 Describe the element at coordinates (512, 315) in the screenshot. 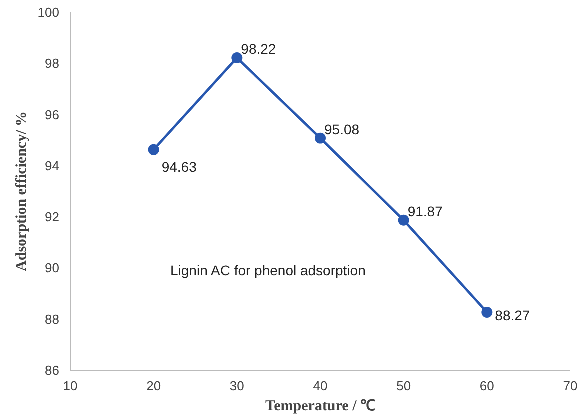

I see `data-label: 88.27` at that location.